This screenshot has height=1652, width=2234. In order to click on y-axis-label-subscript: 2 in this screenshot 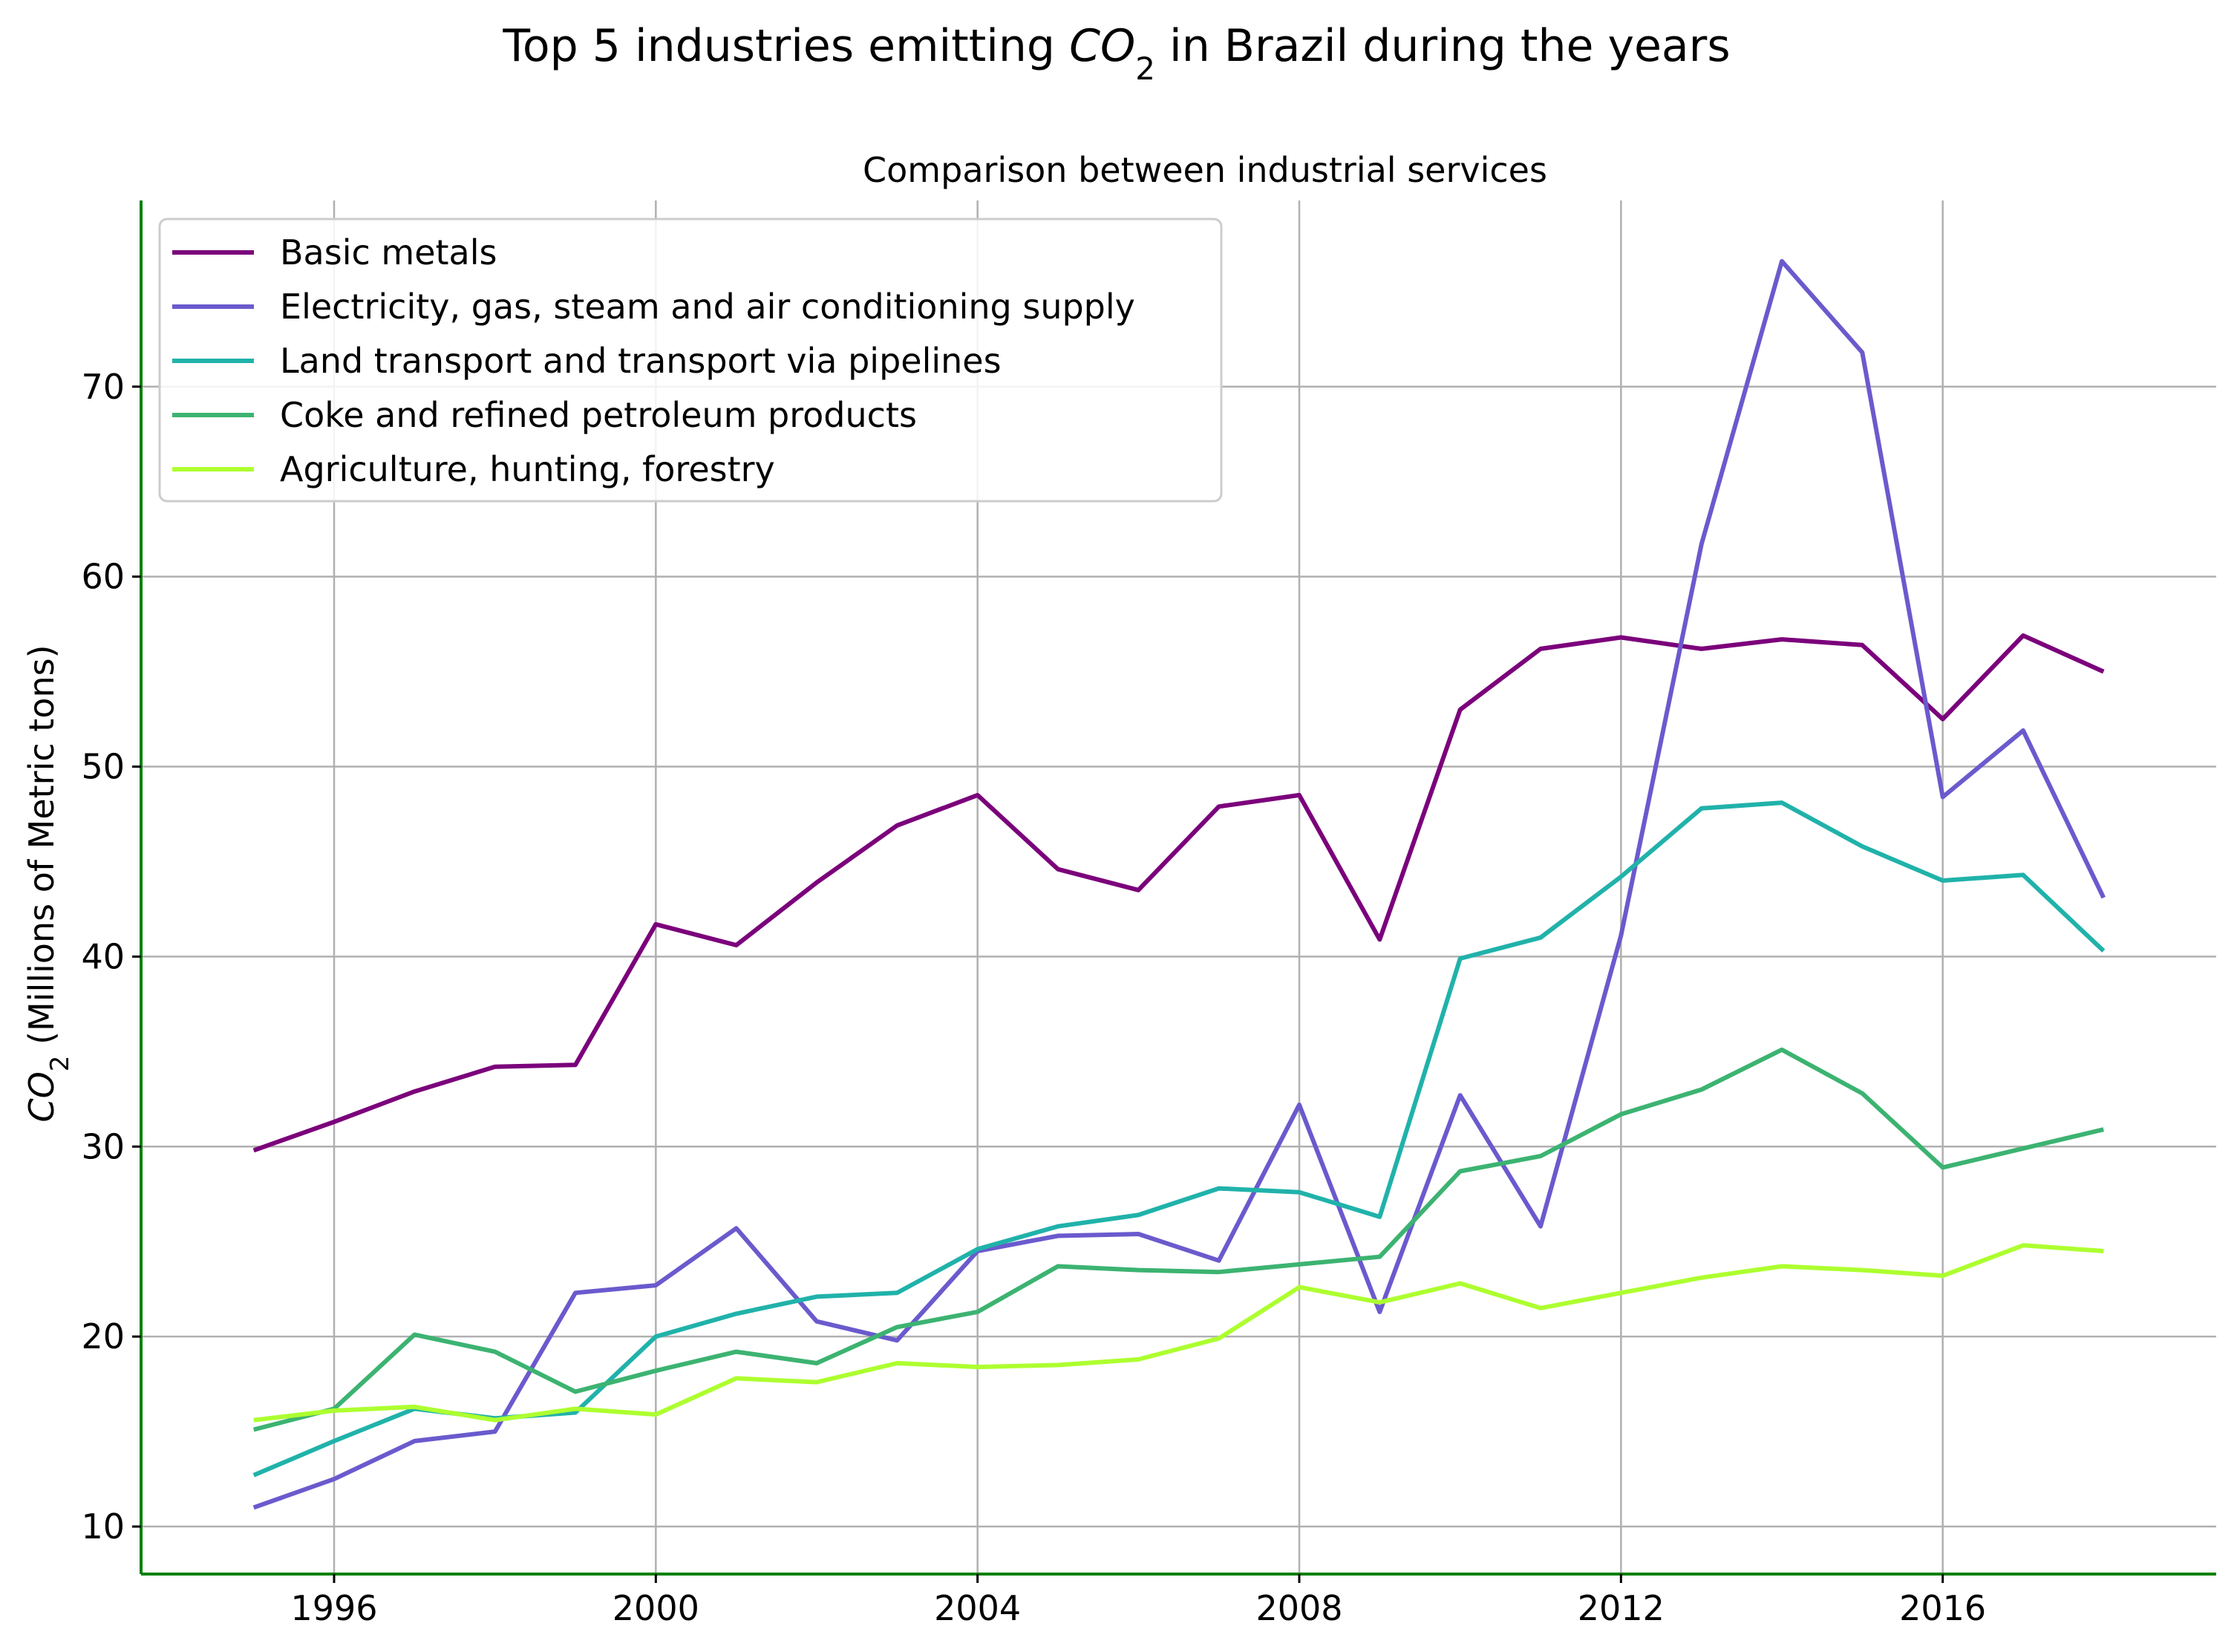, I will do `click(60, 1064)`.